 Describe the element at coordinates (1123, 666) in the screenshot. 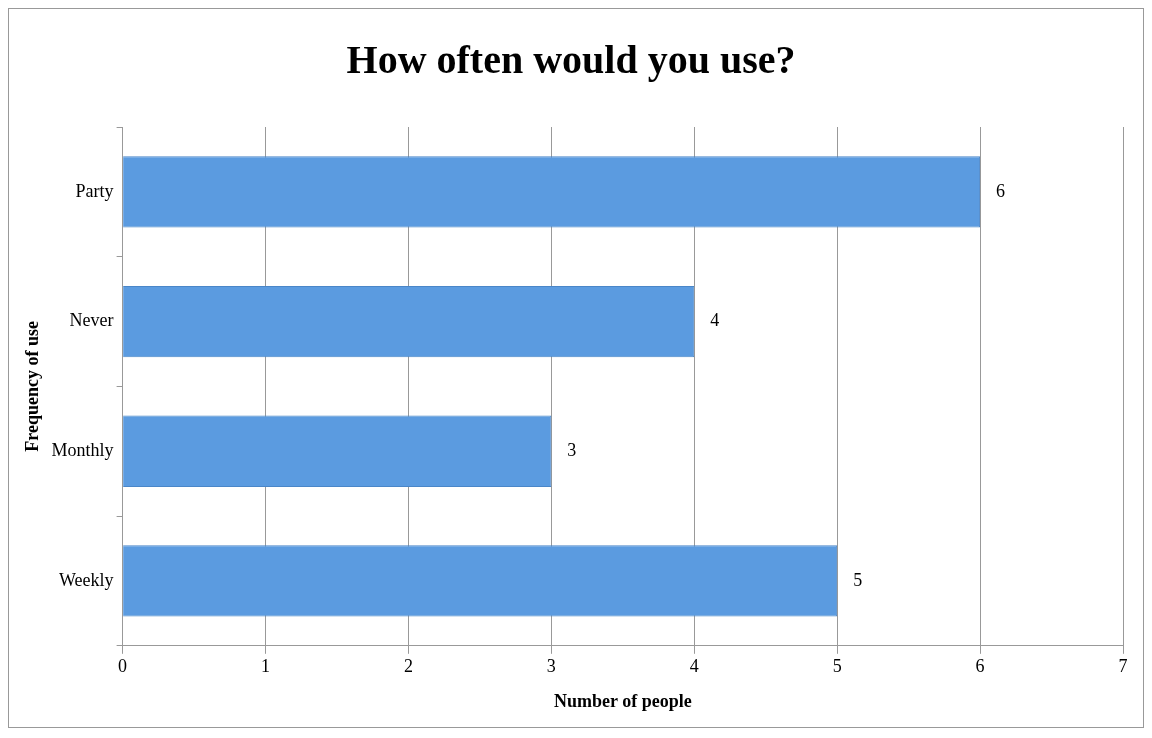

I see `x-tick-label: 7` at that location.